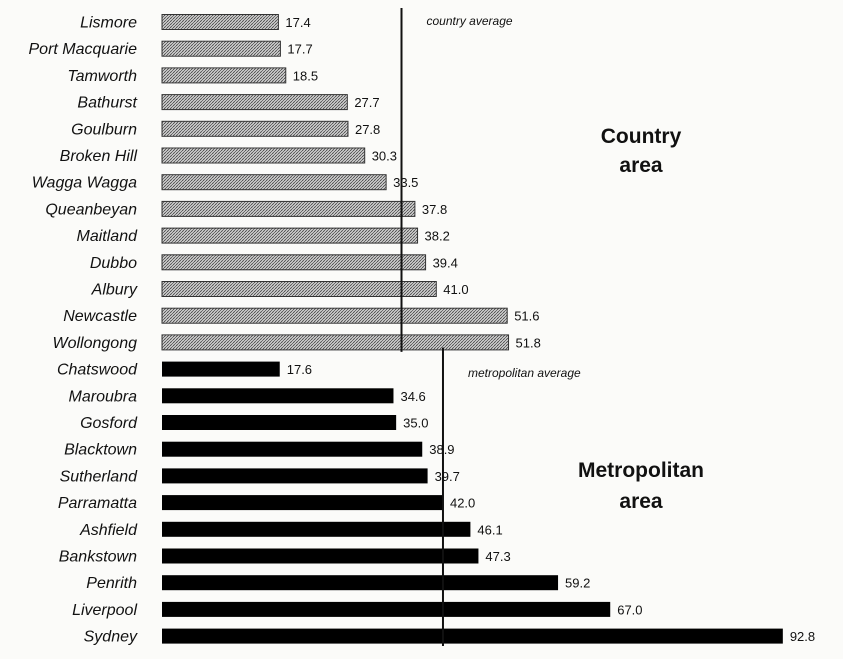  What do you see at coordinates (528, 342) in the screenshot?
I see `value-label: 51.8` at bounding box center [528, 342].